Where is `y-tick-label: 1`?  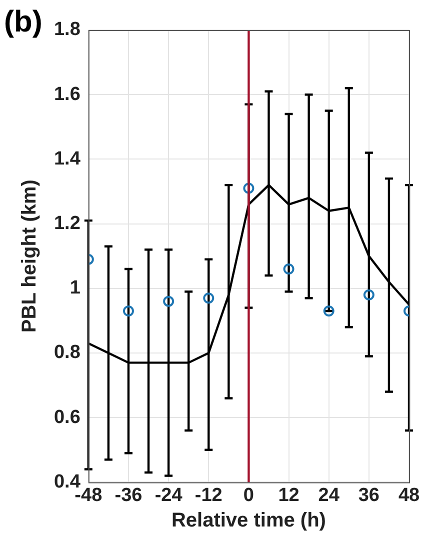
y-tick-label: 1 is located at coordinates (75, 288).